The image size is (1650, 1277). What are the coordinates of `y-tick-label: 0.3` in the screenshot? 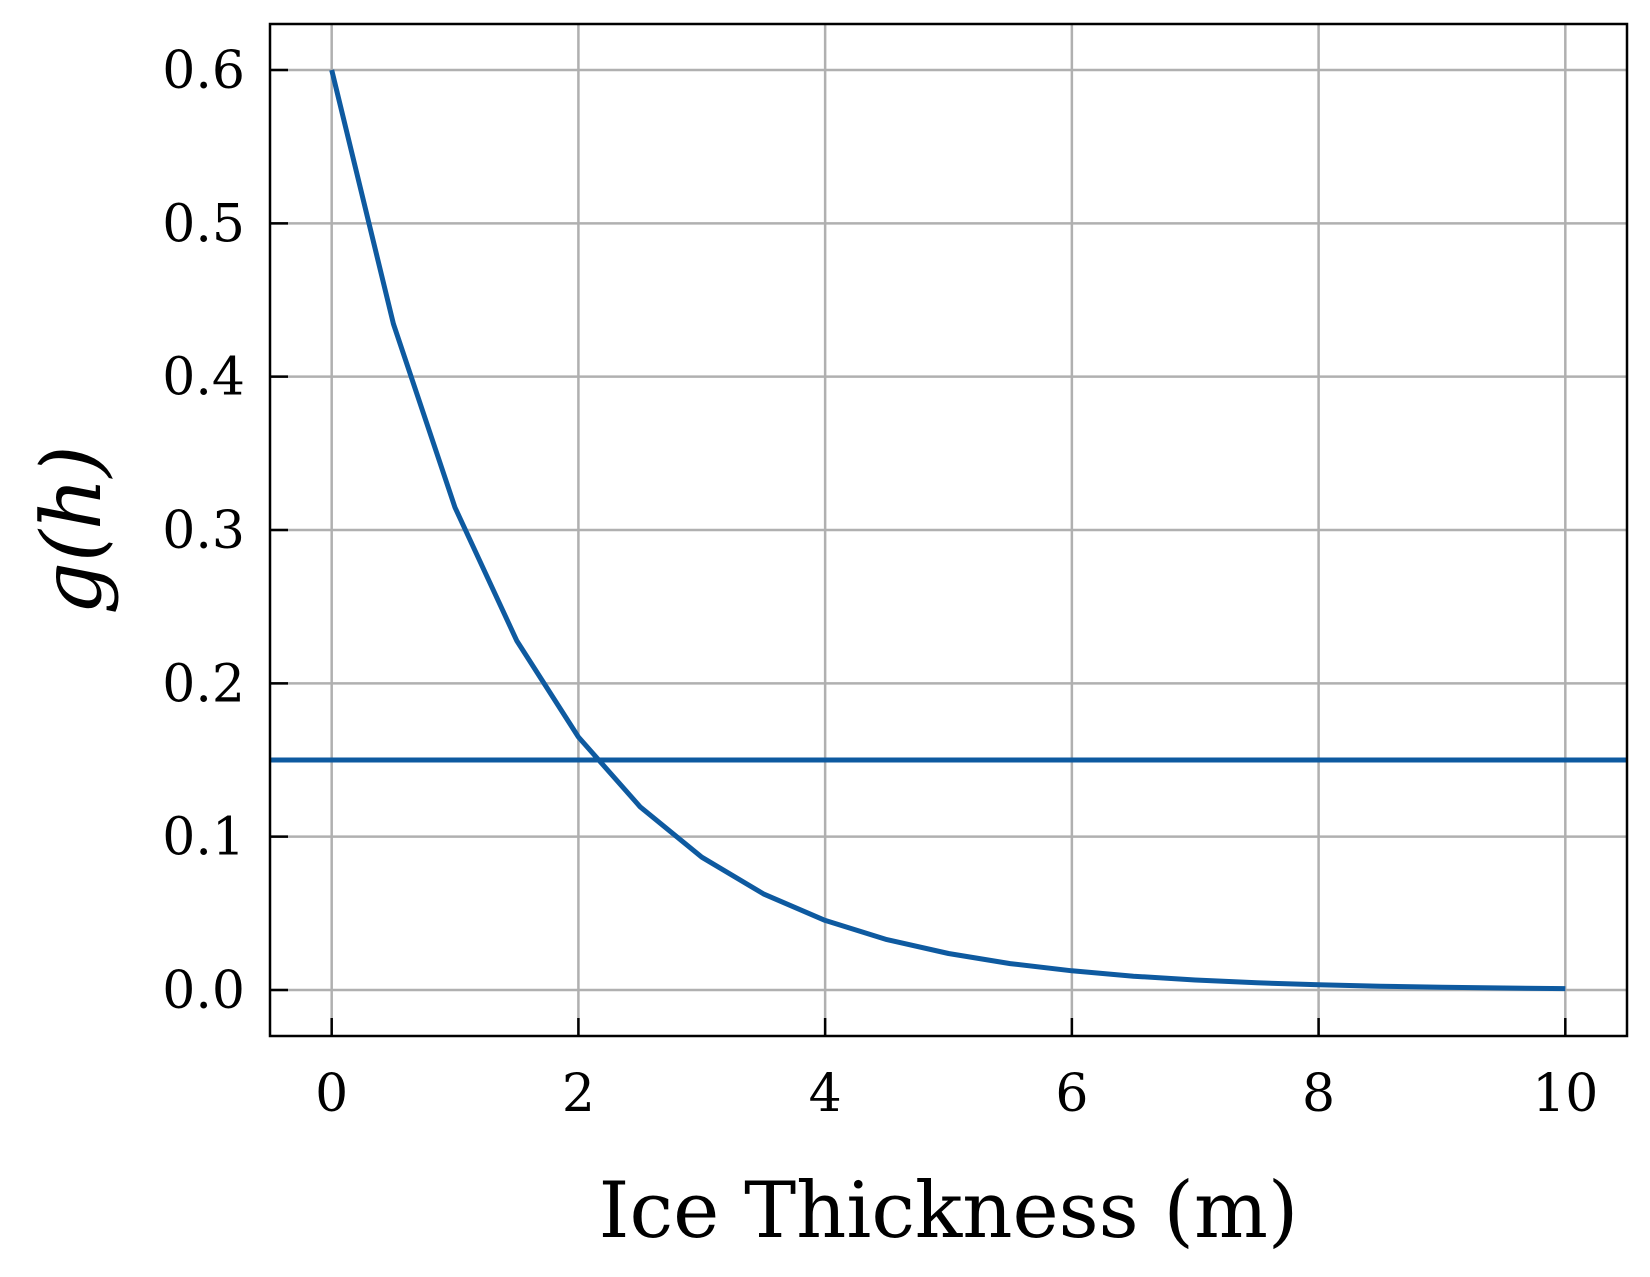 It's located at (203, 531).